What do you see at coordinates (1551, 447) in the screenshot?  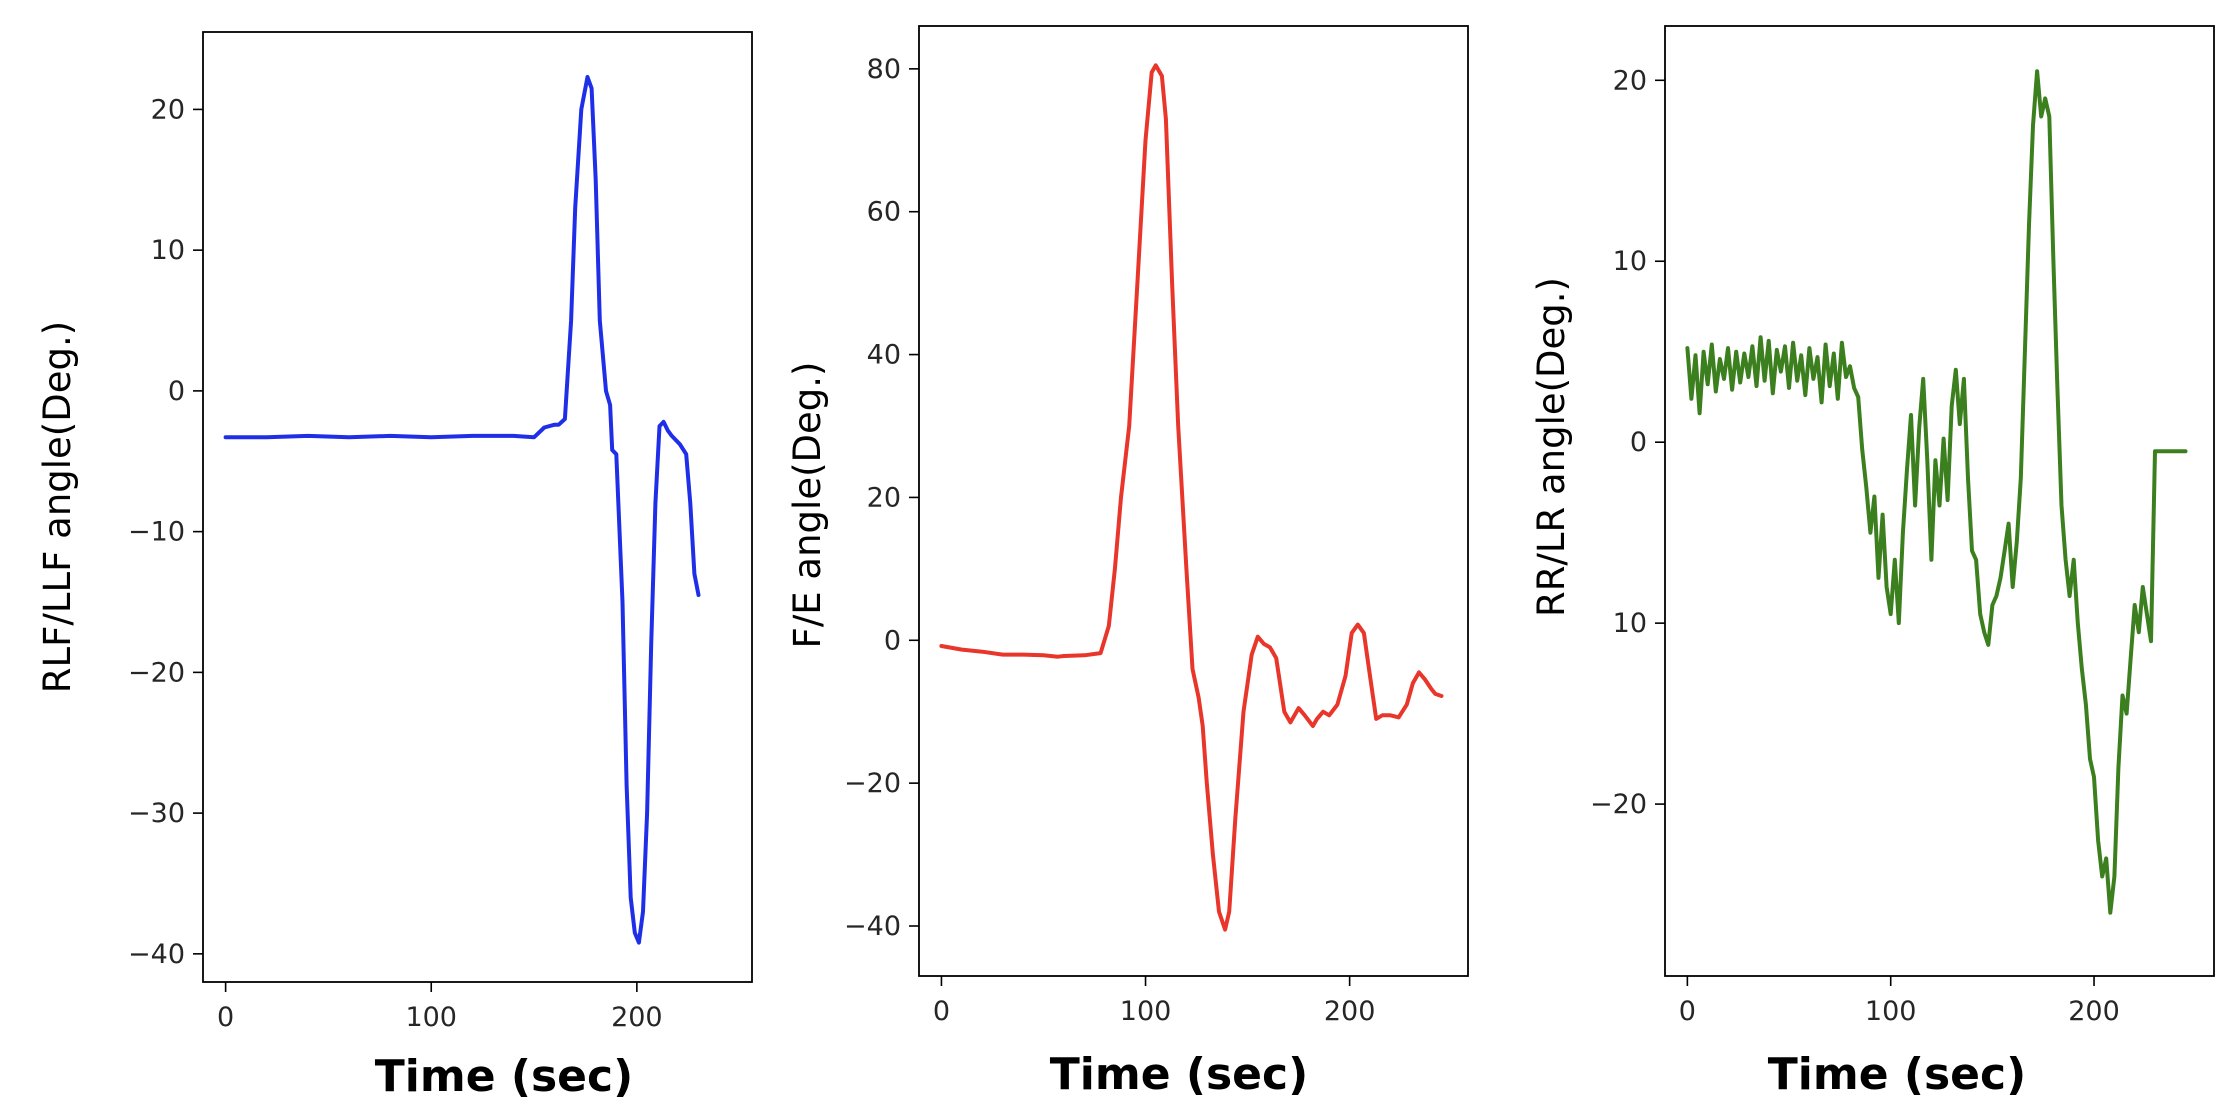 I see `y-axis-label: RR/LR angle(Deg.)` at bounding box center [1551, 447].